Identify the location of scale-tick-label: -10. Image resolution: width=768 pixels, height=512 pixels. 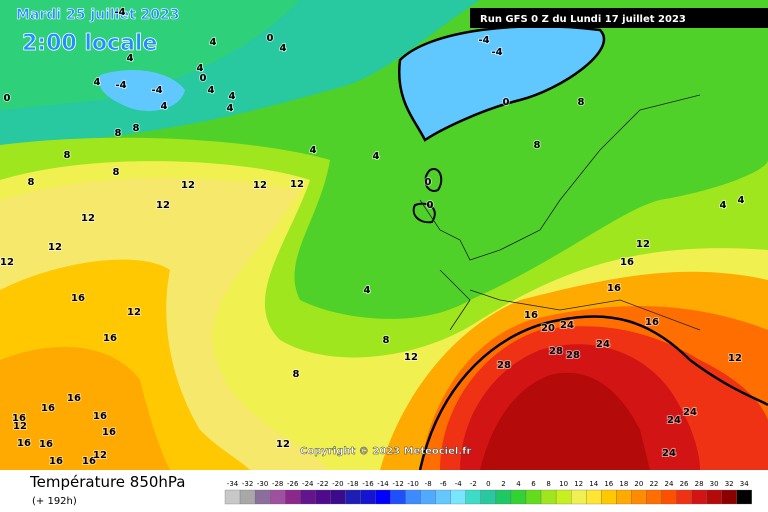
(412, 484).